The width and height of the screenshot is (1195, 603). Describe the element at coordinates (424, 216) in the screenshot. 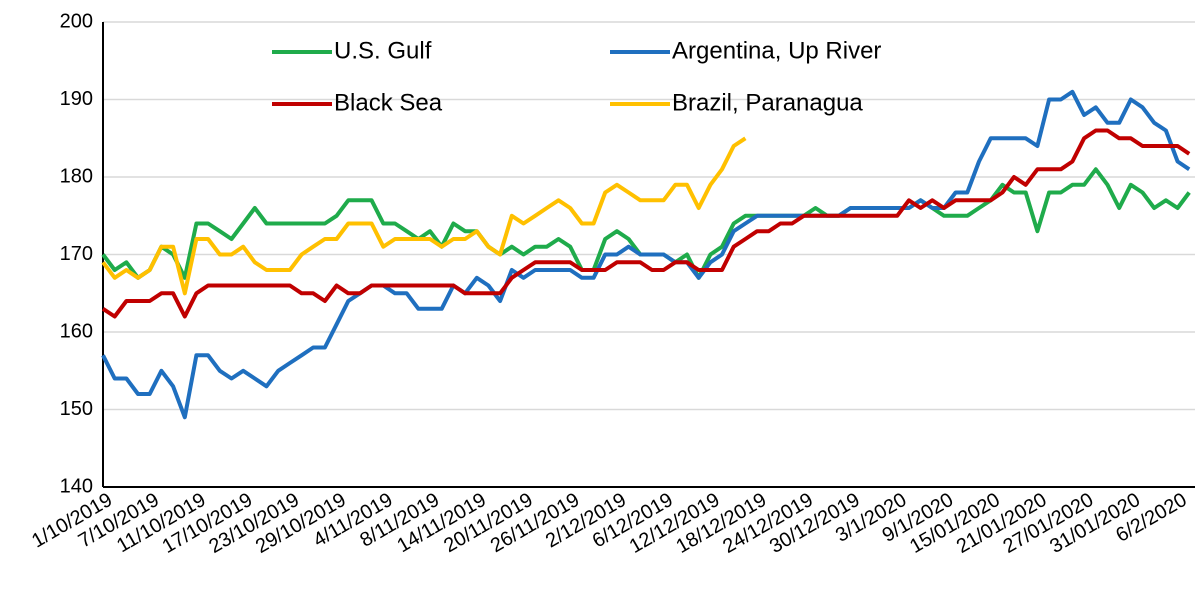

I see `series-line` at that location.